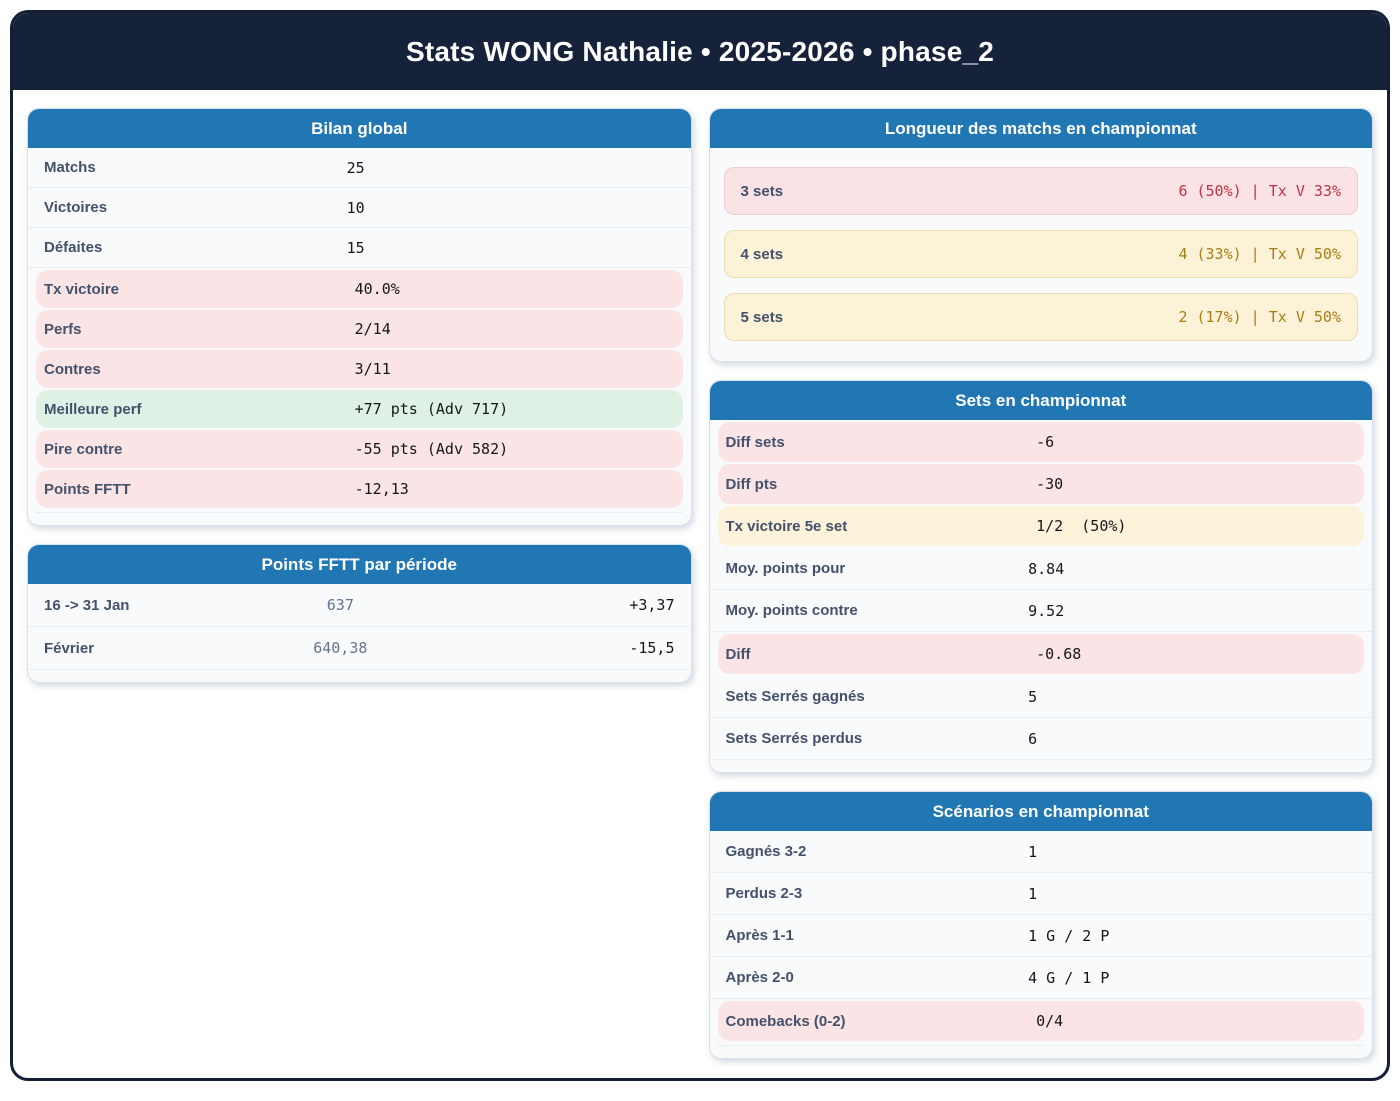 This screenshot has width=1400, height=1101. Describe the element at coordinates (1081, 526) in the screenshot. I see `stat-value: 1/2 (50%)` at that location.